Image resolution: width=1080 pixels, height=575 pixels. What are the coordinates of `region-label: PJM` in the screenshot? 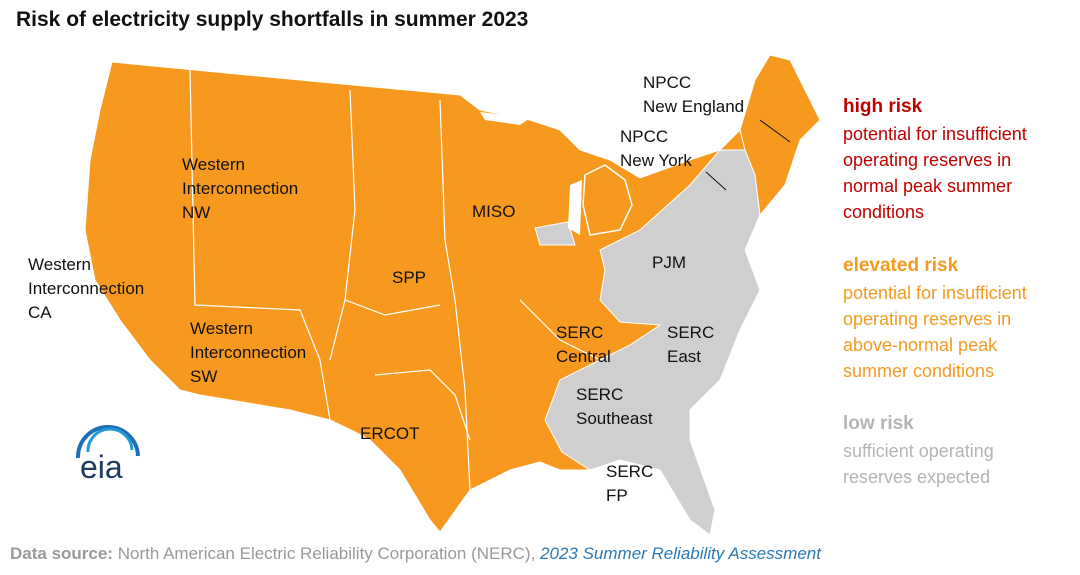 It's located at (669, 262).